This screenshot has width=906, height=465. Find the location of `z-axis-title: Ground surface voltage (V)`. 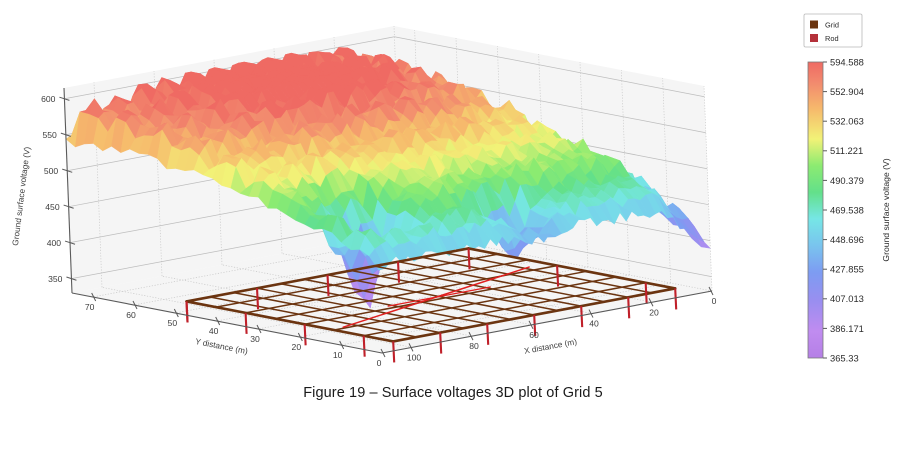

z-axis-title: Ground surface voltage (V) is located at coordinates (21, 196).